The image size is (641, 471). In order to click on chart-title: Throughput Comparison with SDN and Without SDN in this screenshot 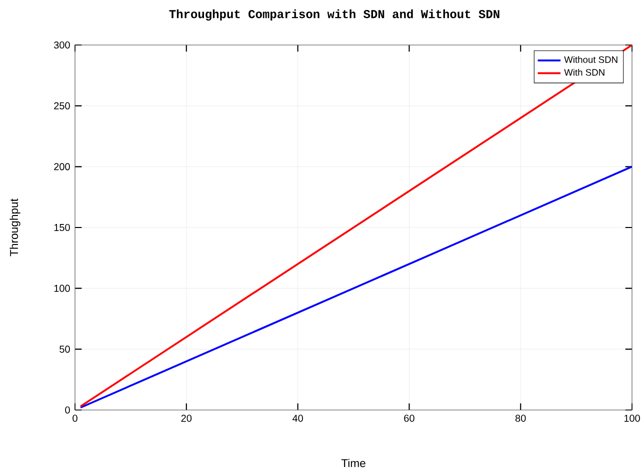, I will do `click(334, 15)`.